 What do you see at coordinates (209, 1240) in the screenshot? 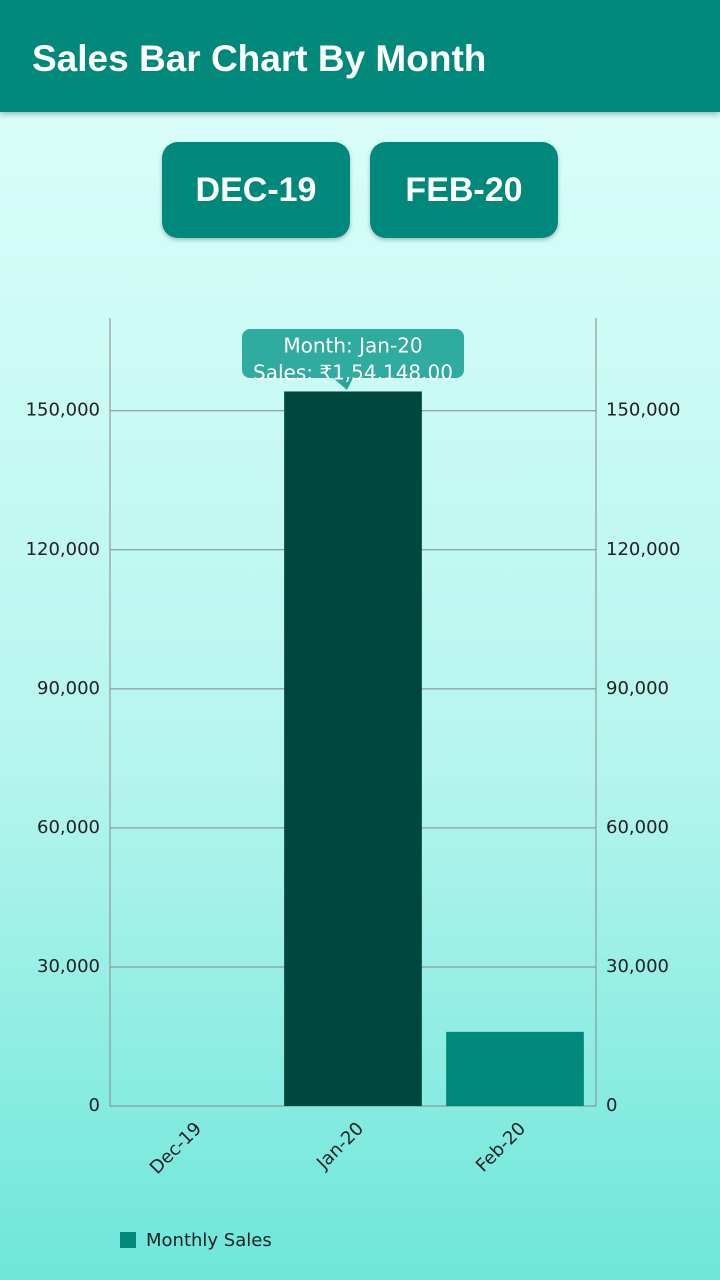
I see `legend-label: Monthly Sales` at bounding box center [209, 1240].